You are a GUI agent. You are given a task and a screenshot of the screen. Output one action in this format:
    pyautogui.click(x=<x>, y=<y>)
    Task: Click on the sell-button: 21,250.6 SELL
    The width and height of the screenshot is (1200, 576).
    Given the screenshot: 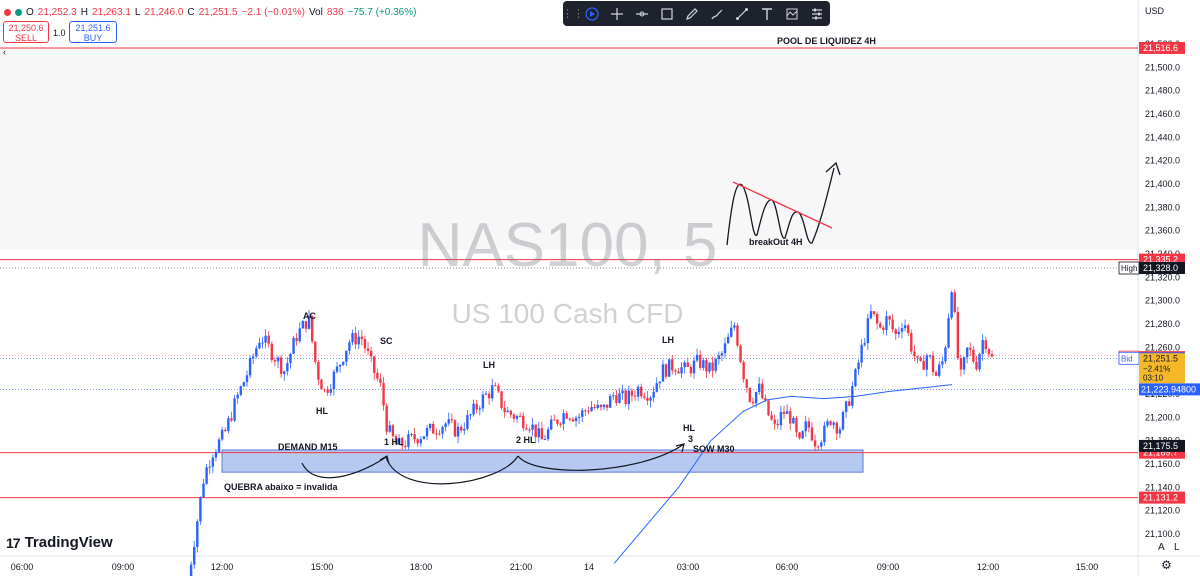 What is the action you would take?
    pyautogui.click(x=26, y=32)
    